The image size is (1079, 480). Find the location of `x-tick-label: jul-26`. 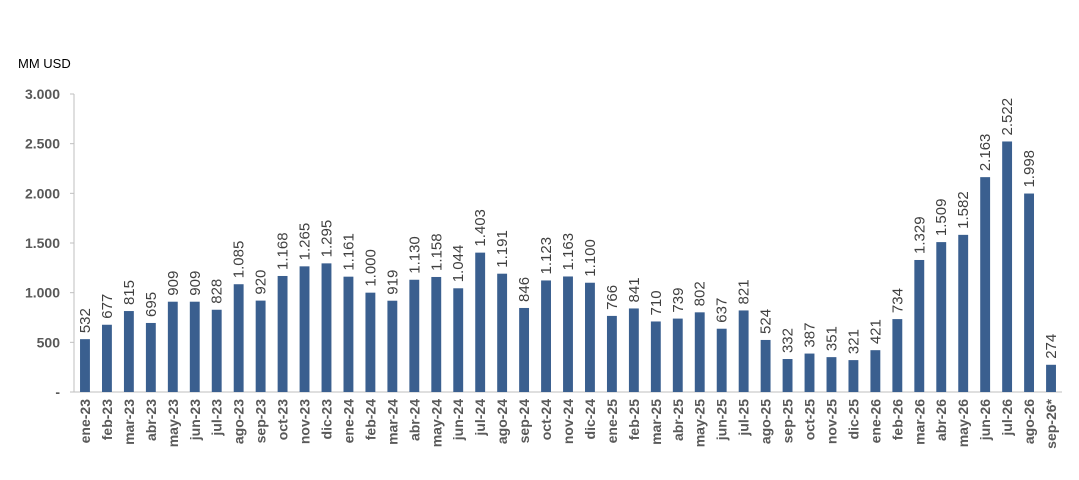

x-tick-label: jul-26 is located at coordinates (1007, 418).